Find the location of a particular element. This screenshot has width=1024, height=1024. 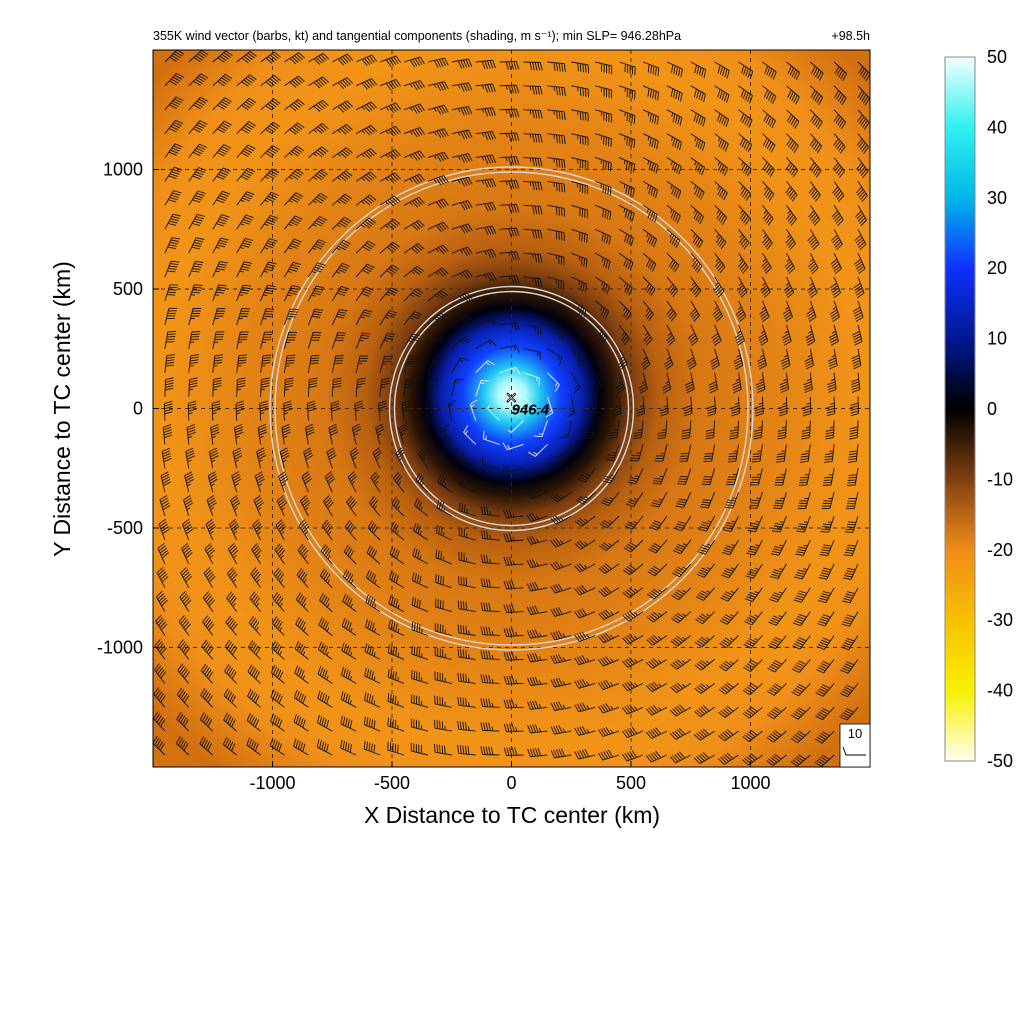

x-tick-label: 1000 is located at coordinates (750, 783).